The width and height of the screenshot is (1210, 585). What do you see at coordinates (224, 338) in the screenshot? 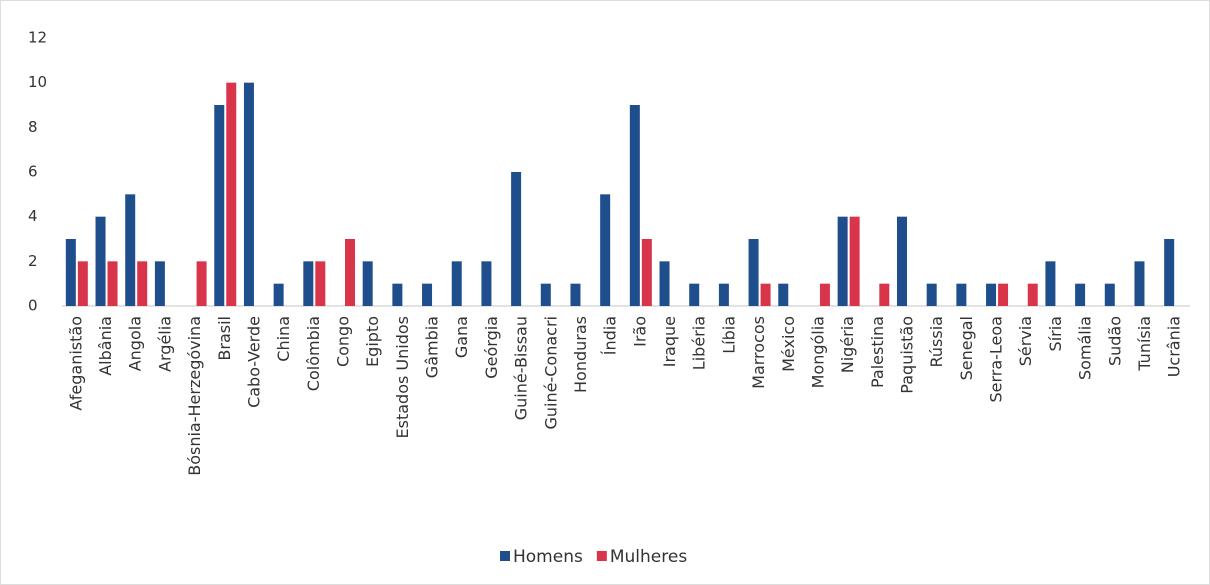
I see `x-tick-label: Brasil` at bounding box center [224, 338].